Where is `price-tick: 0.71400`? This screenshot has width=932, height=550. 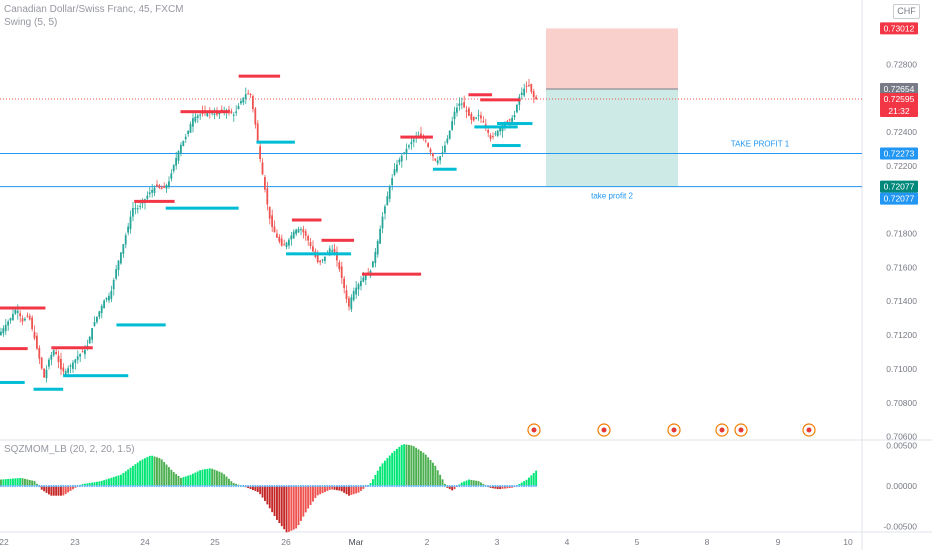 price-tick: 0.71400 is located at coordinates (901, 301).